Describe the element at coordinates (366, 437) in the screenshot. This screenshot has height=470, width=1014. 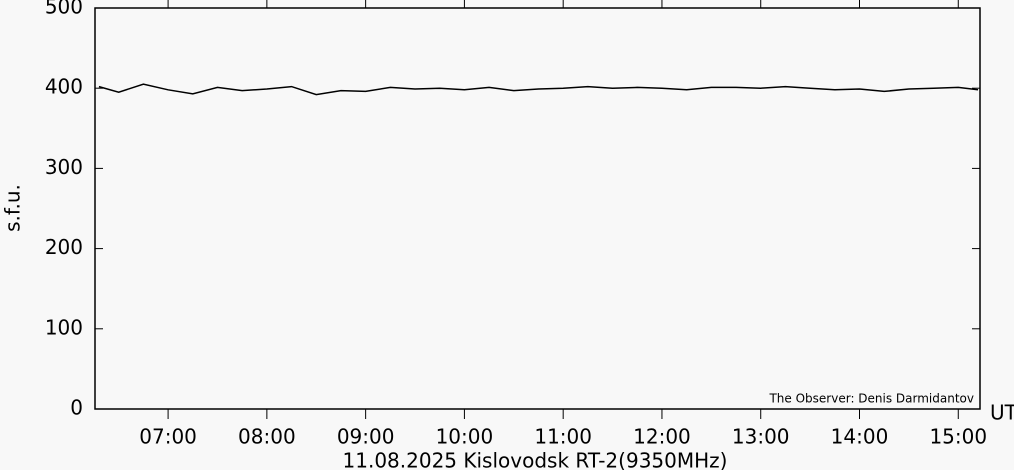
I see `x-tick-label: 09:00` at that location.